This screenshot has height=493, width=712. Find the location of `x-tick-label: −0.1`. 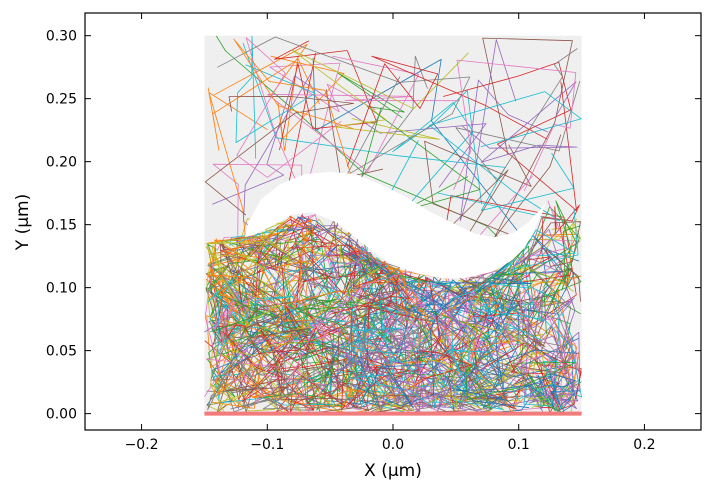

x-tick-label: −0.1 is located at coordinates (267, 445).